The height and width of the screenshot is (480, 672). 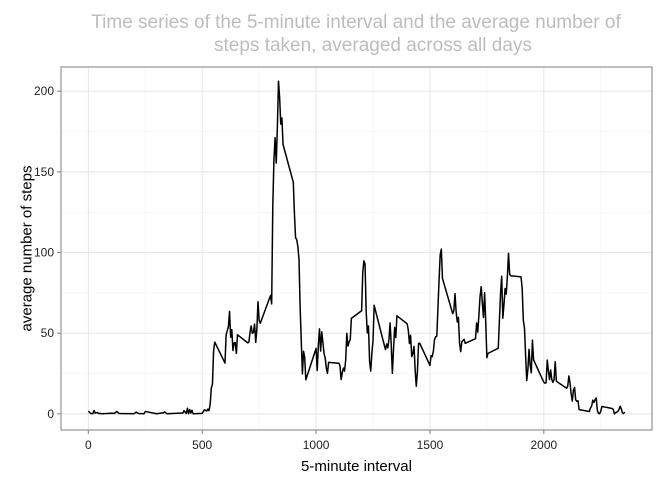 I want to click on x-tick-label: 1000, so click(x=316, y=445).